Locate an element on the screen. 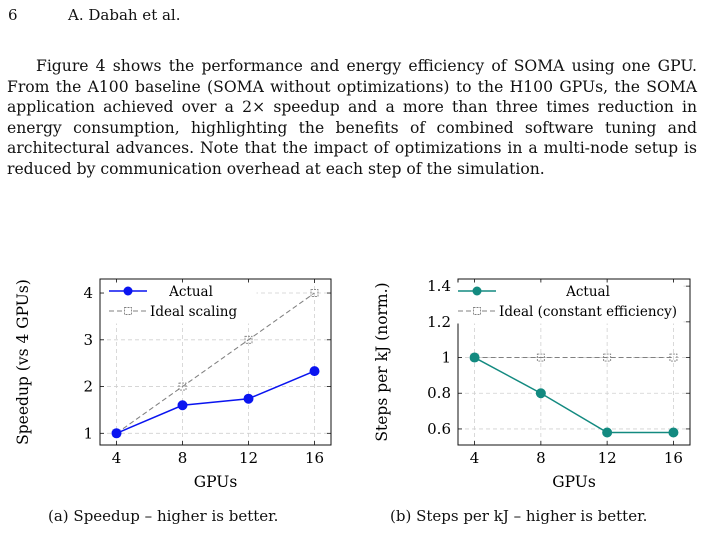 The image size is (704, 535). y-tick-label: 0.8 is located at coordinates (439, 393).